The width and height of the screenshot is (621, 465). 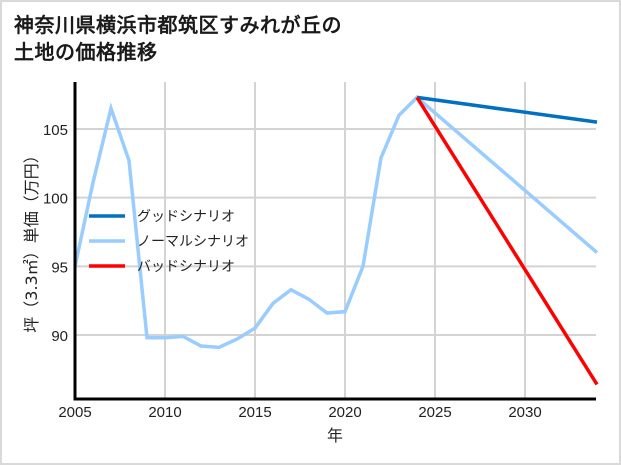 What do you see at coordinates (344, 412) in the screenshot?
I see `x-tick-label: 2020` at bounding box center [344, 412].